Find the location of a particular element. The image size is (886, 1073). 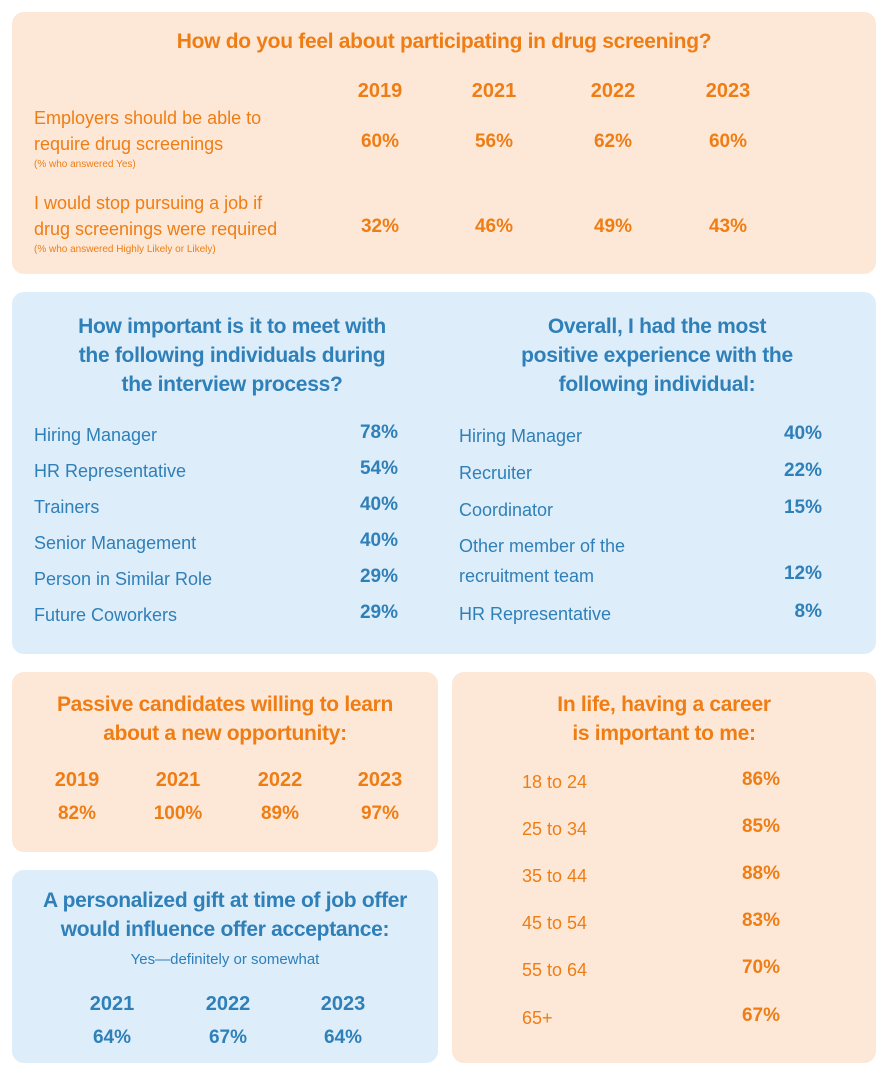

row-label: drug screenings were required is located at coordinates (156, 229).